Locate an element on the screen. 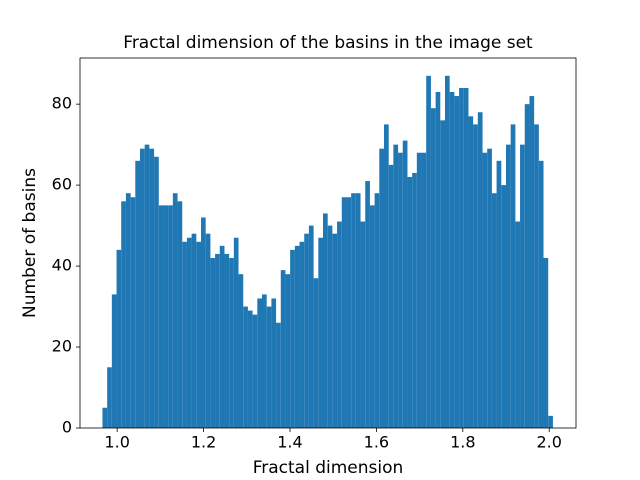 This screenshot has height=480, width=640. x-axis-label: Fractal dimension is located at coordinates (328, 468).